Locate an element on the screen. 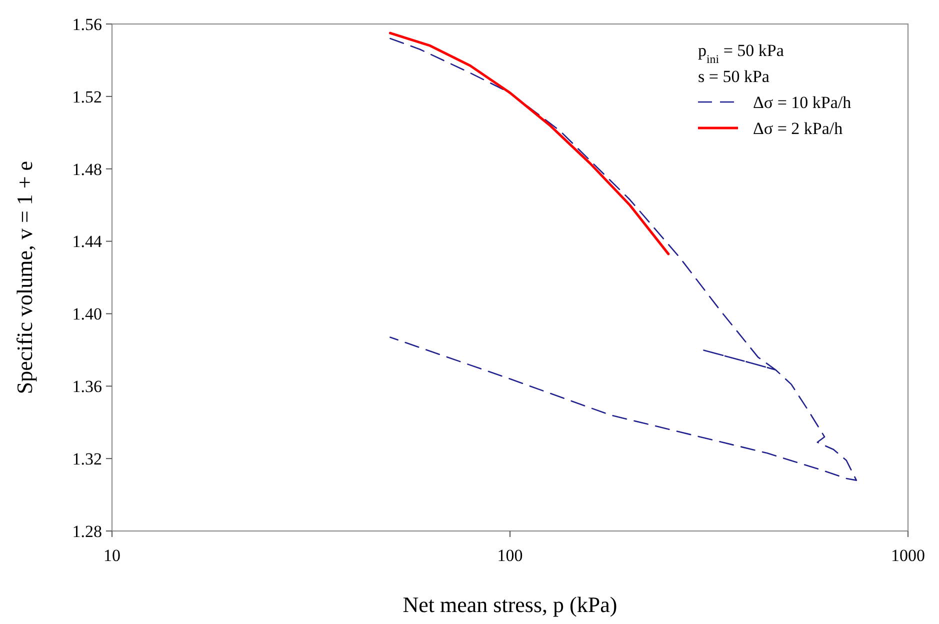 The height and width of the screenshot is (624, 939). x-tick-label: 100 is located at coordinates (510, 555).